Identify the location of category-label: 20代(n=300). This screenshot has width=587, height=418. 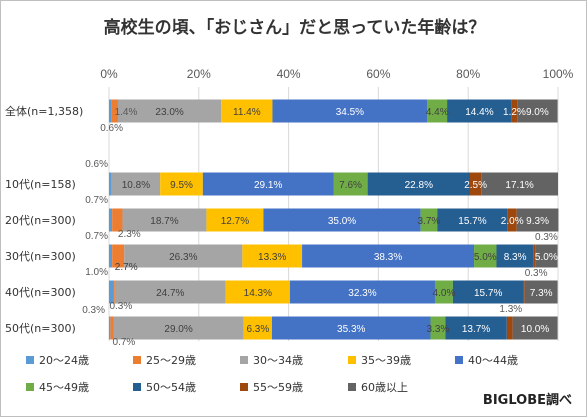
(40, 220).